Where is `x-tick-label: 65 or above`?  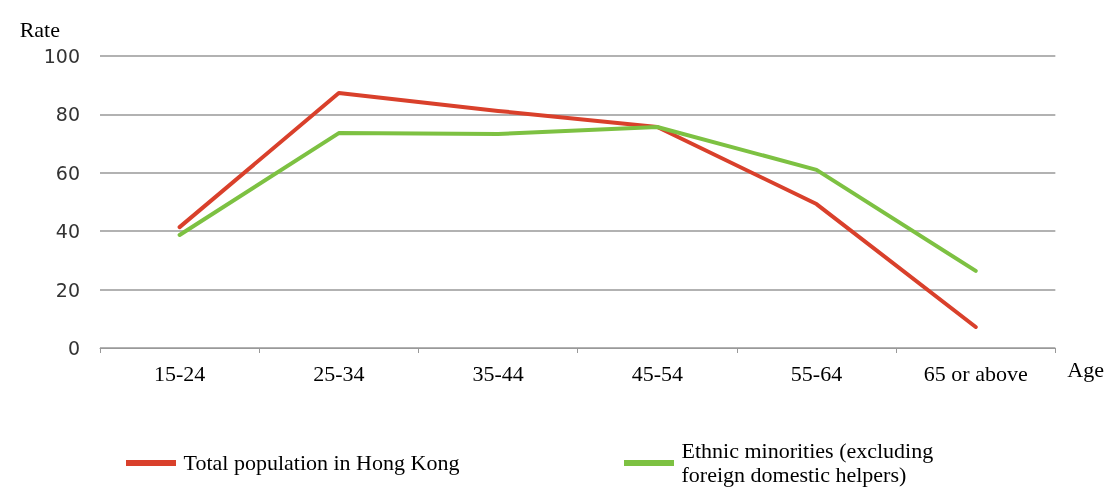
x-tick-label: 65 or above is located at coordinates (975, 373).